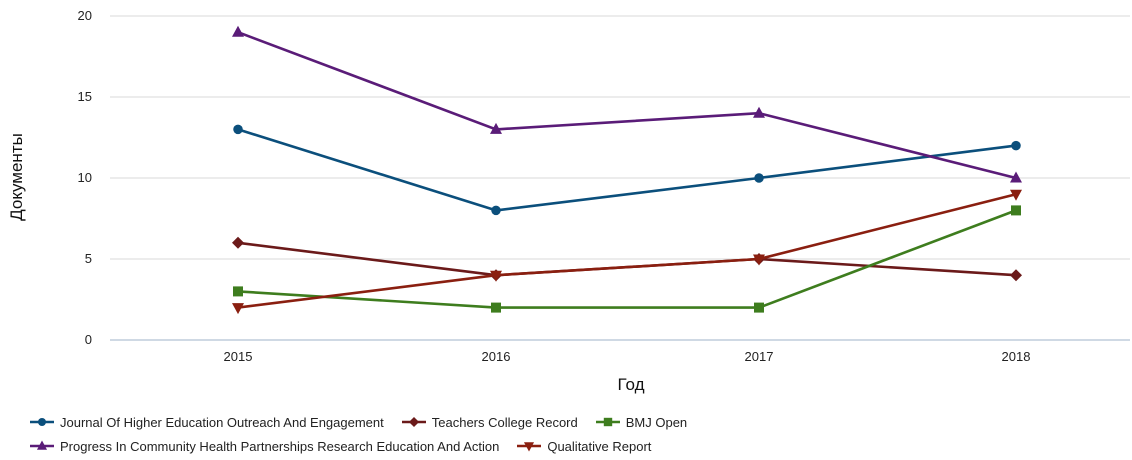 The image size is (1132, 460). What do you see at coordinates (413, 422) in the screenshot?
I see `legend-marker-diamond-icon` at bounding box center [413, 422].